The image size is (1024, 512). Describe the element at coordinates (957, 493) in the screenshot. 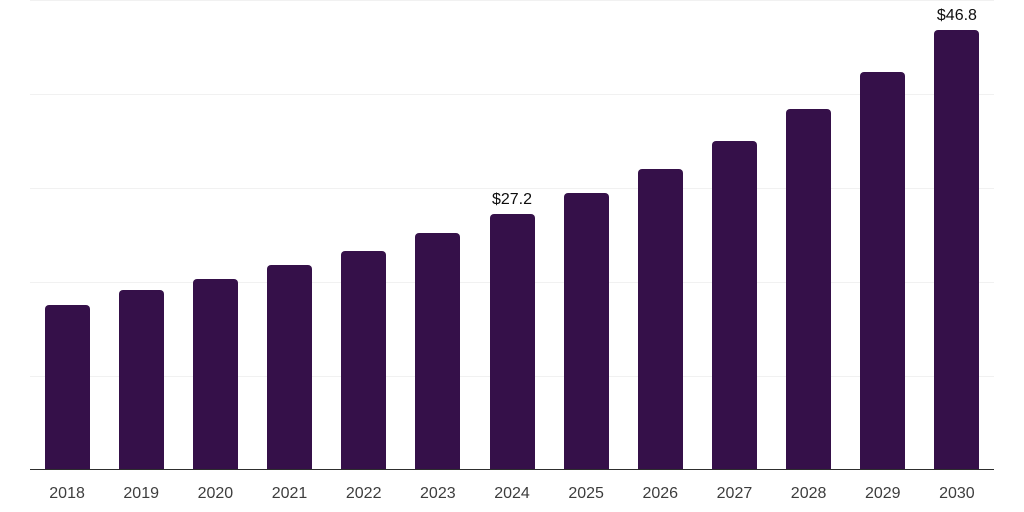

I see `x-tick-label-2030: 2030` at that location.